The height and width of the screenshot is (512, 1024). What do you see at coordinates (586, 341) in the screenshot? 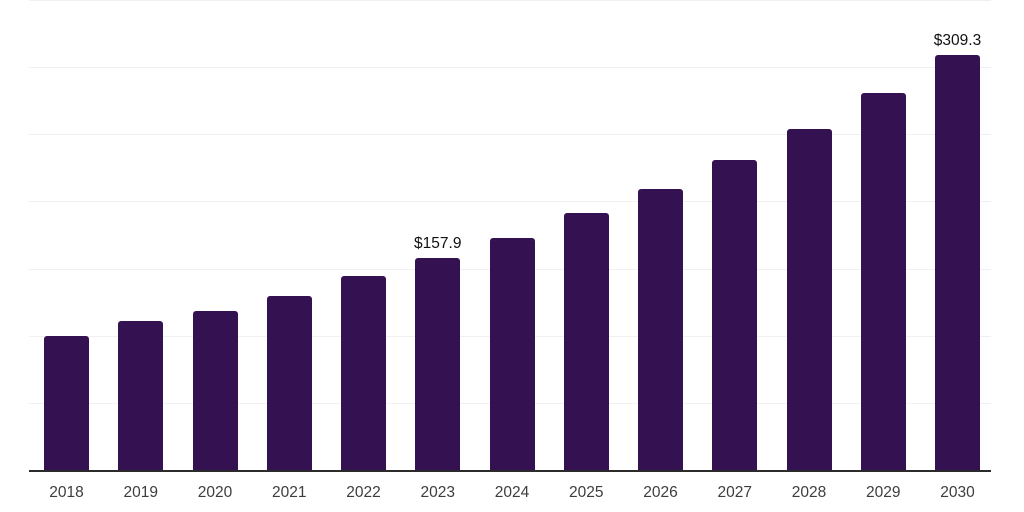
I see `bar-2025` at bounding box center [586, 341].